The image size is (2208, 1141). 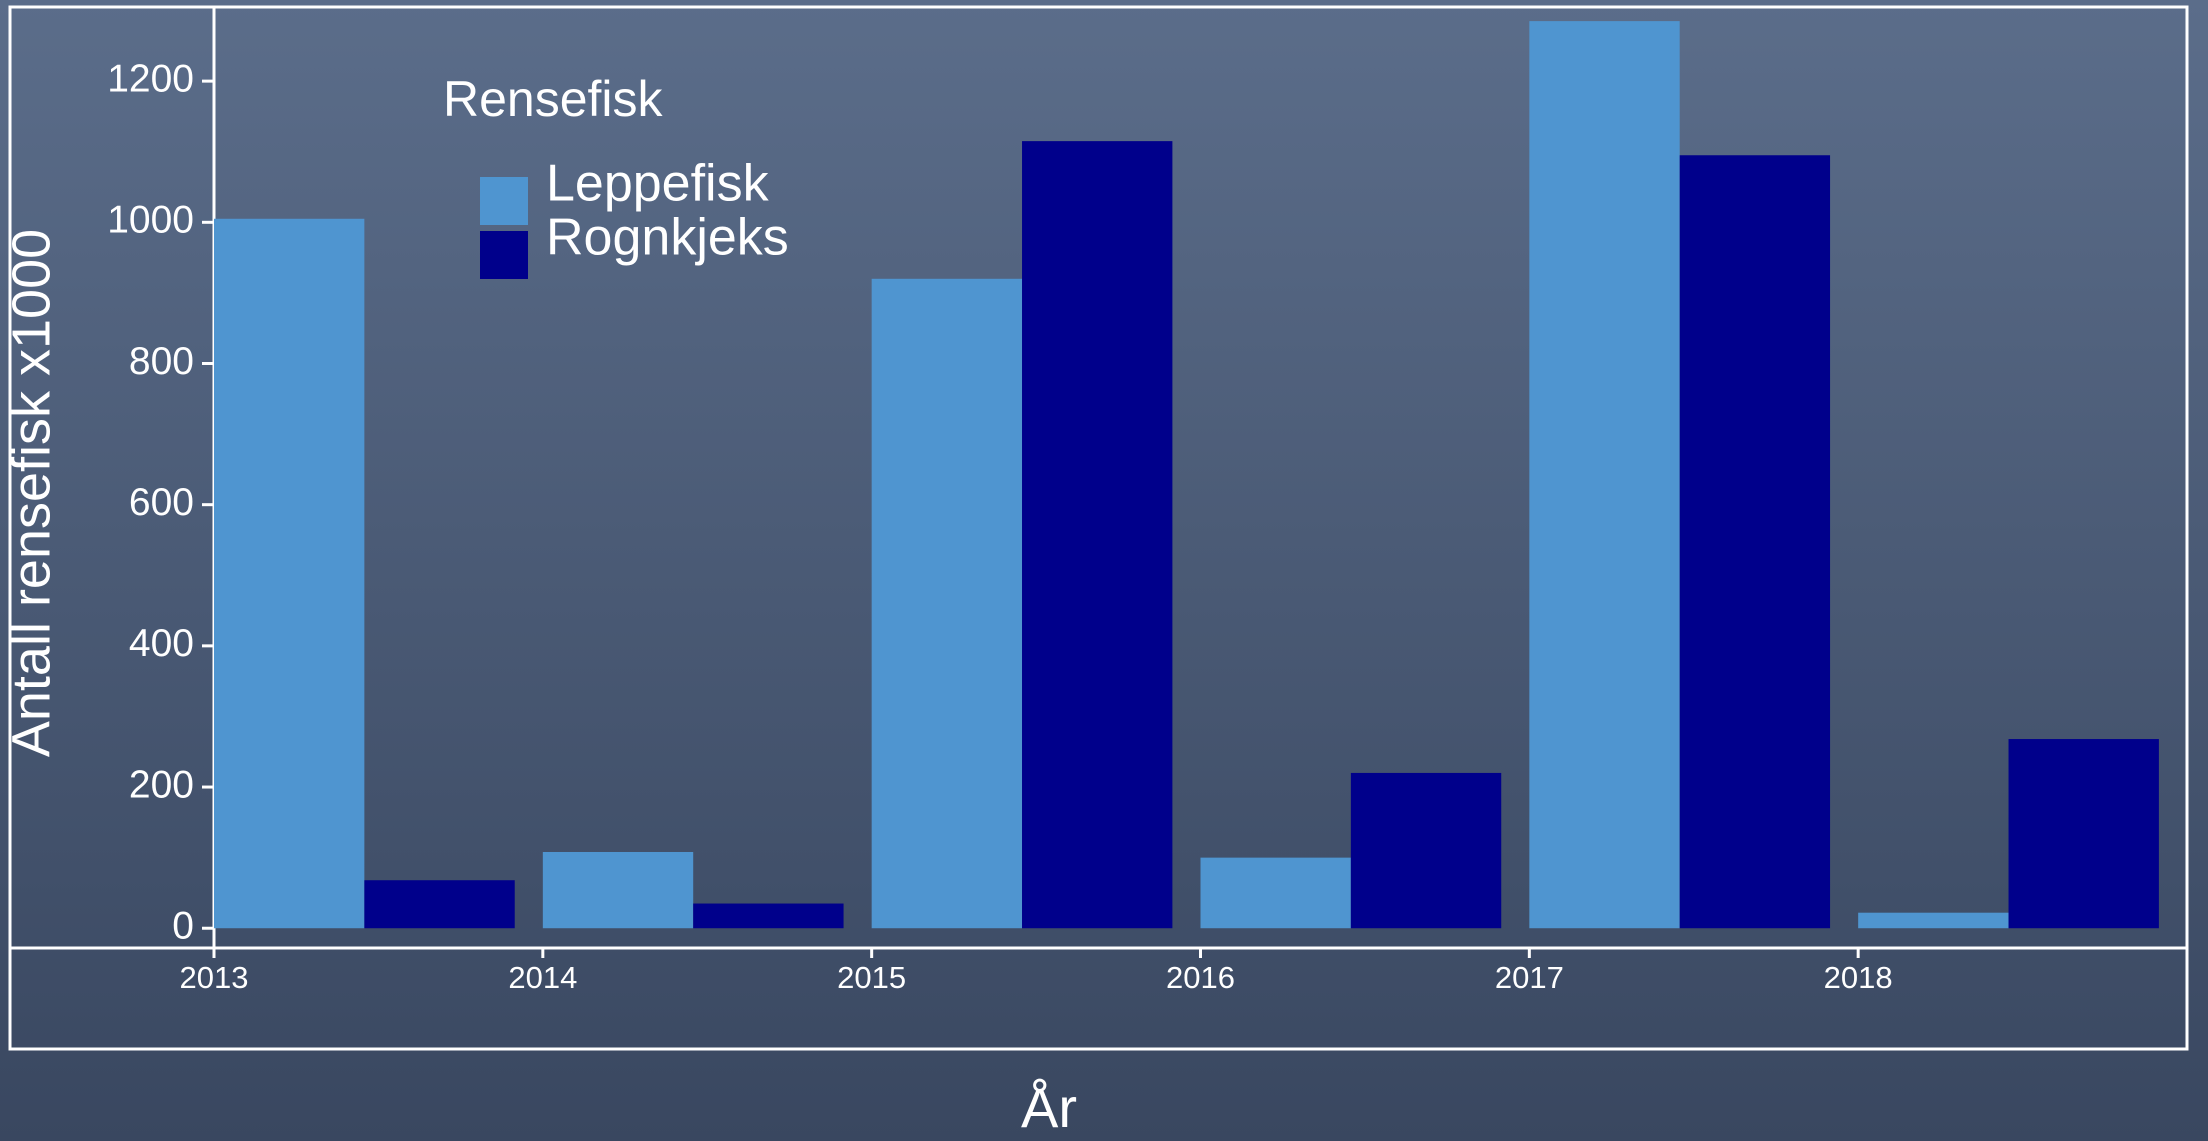 What do you see at coordinates (161, 643) in the screenshot?
I see `y-tick-label: 400` at bounding box center [161, 643].